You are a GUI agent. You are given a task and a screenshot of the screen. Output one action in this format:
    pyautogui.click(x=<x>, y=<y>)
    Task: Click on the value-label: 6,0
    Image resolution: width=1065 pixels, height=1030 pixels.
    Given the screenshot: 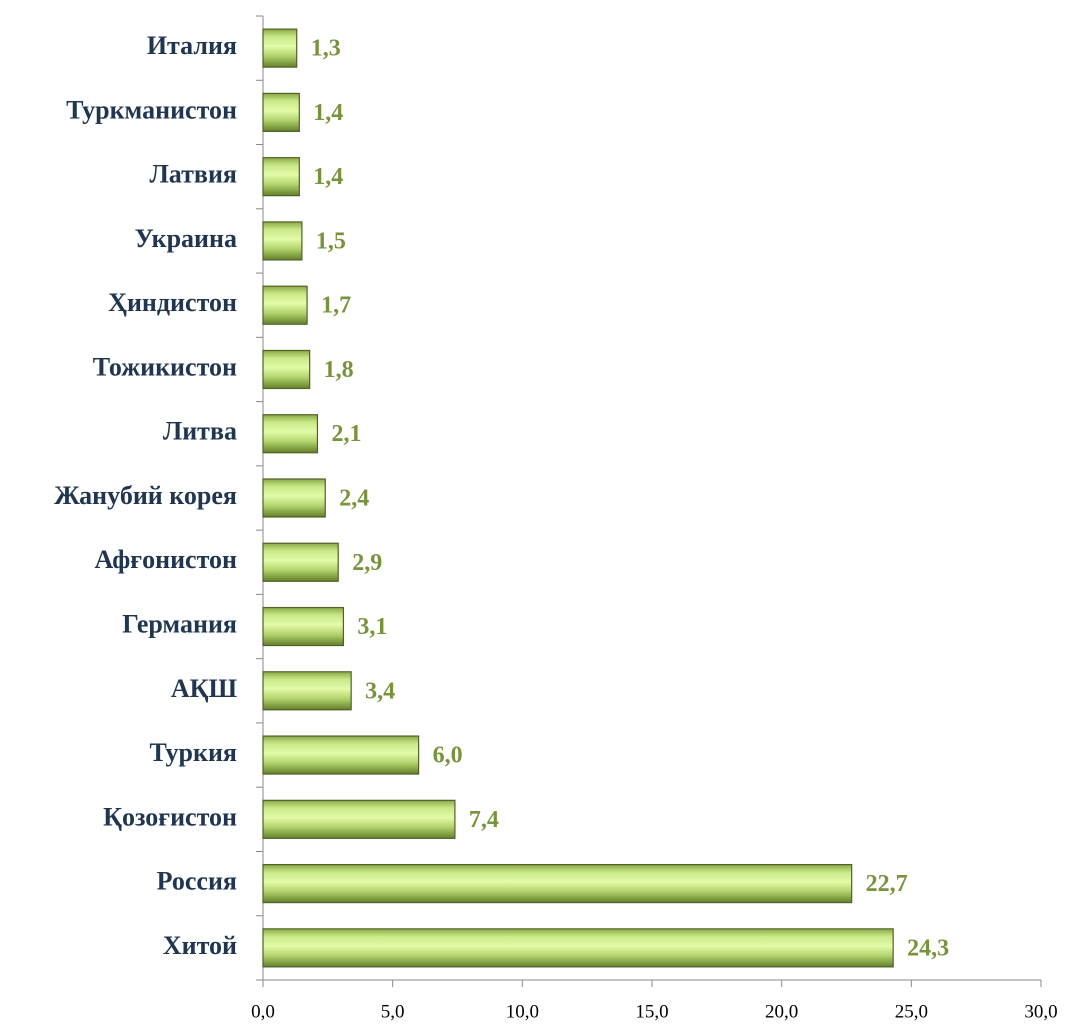 What is the action you would take?
    pyautogui.click(x=448, y=756)
    